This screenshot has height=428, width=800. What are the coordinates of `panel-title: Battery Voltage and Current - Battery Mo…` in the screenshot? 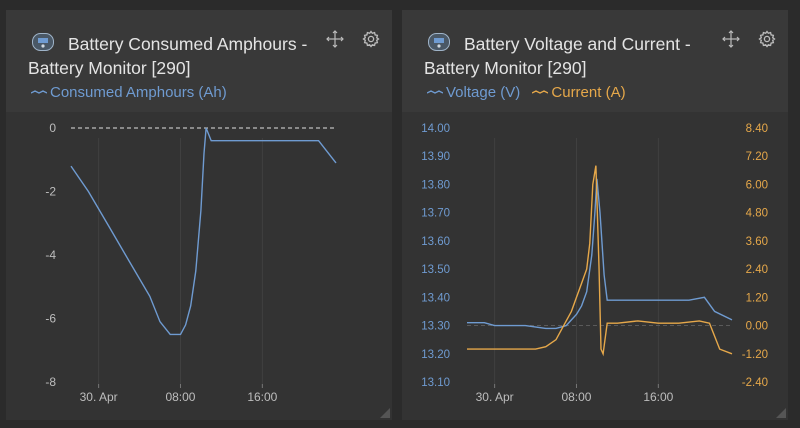 It's located at (557, 56).